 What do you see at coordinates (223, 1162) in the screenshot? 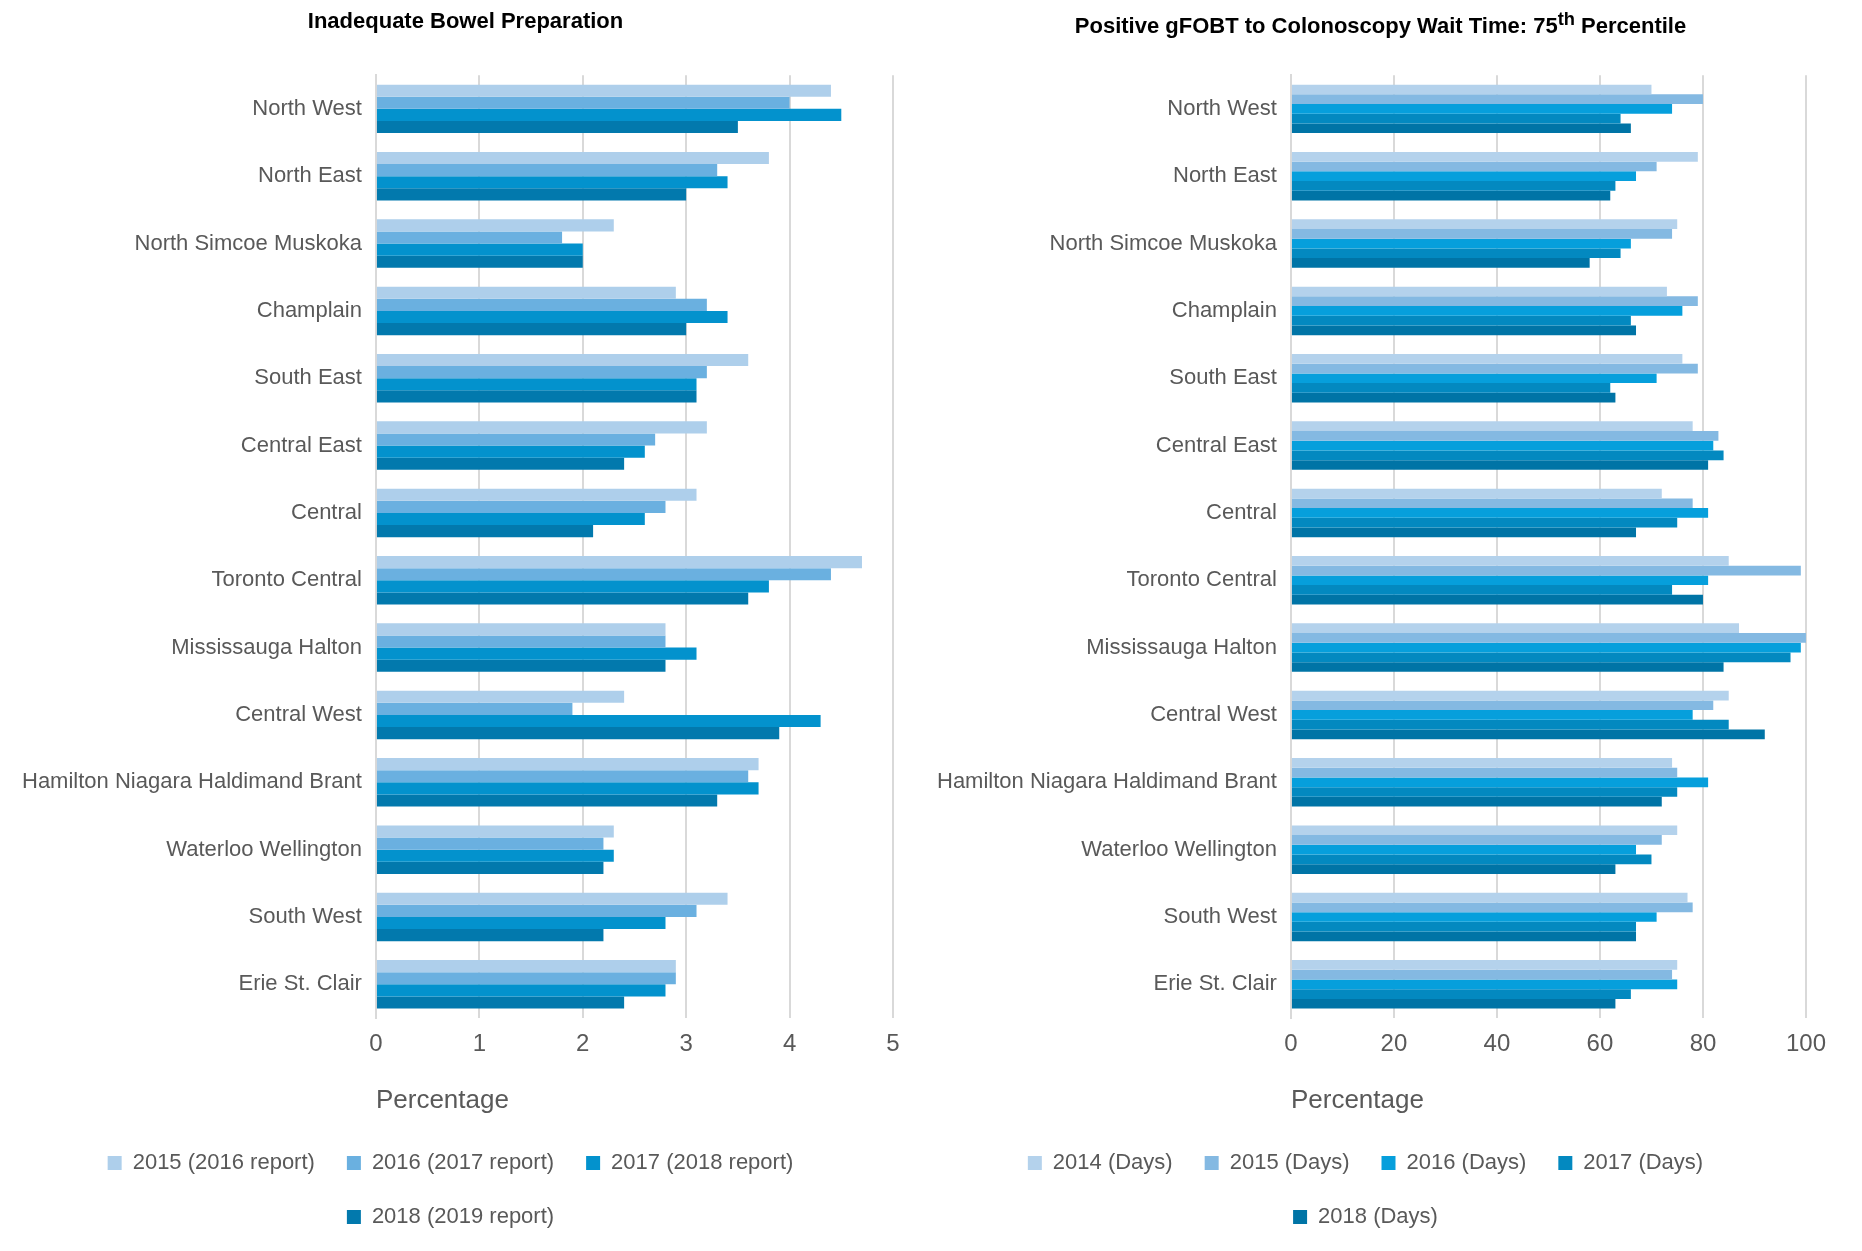
I see `legend-label: 2015 (2016 report)` at bounding box center [223, 1162].